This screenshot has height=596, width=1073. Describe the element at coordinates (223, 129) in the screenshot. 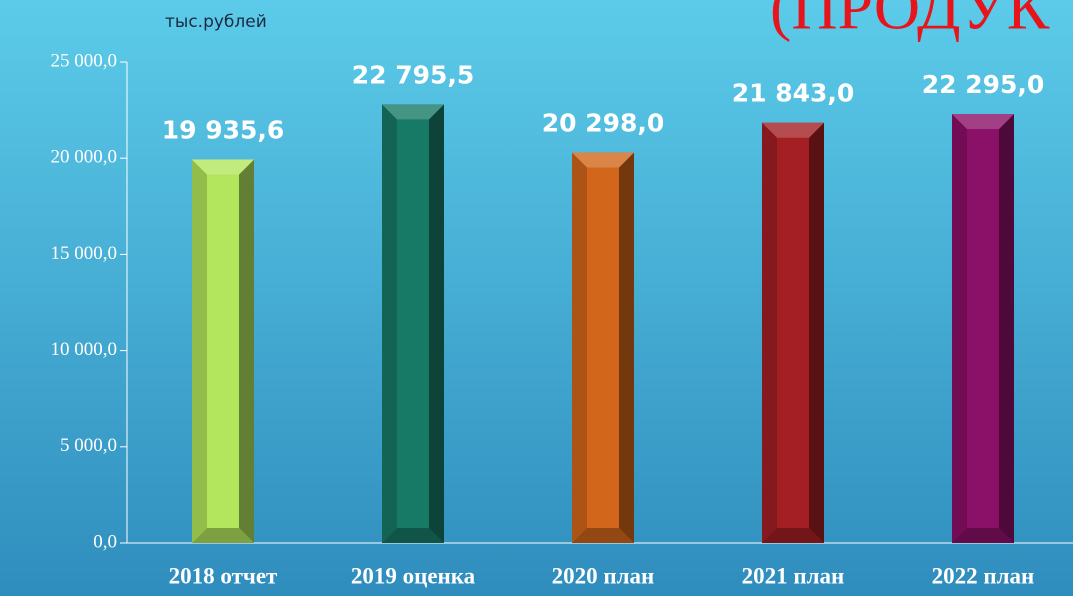

I see `data-label: 19 935,6` at that location.